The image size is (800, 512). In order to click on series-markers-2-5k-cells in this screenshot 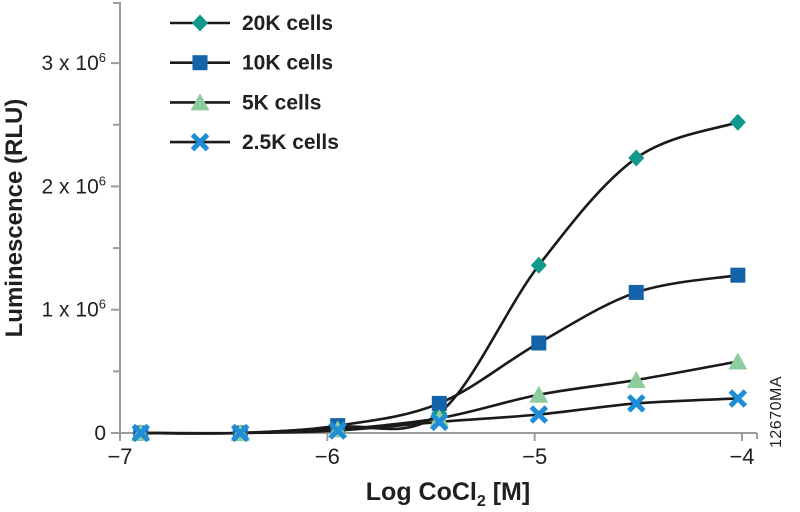, I will do `click(439, 416)`.